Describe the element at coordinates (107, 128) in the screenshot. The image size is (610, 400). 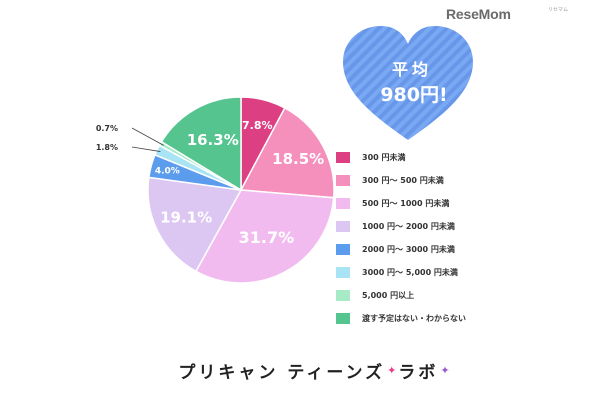
I see `pie-slice-label: 0.7%` at that location.